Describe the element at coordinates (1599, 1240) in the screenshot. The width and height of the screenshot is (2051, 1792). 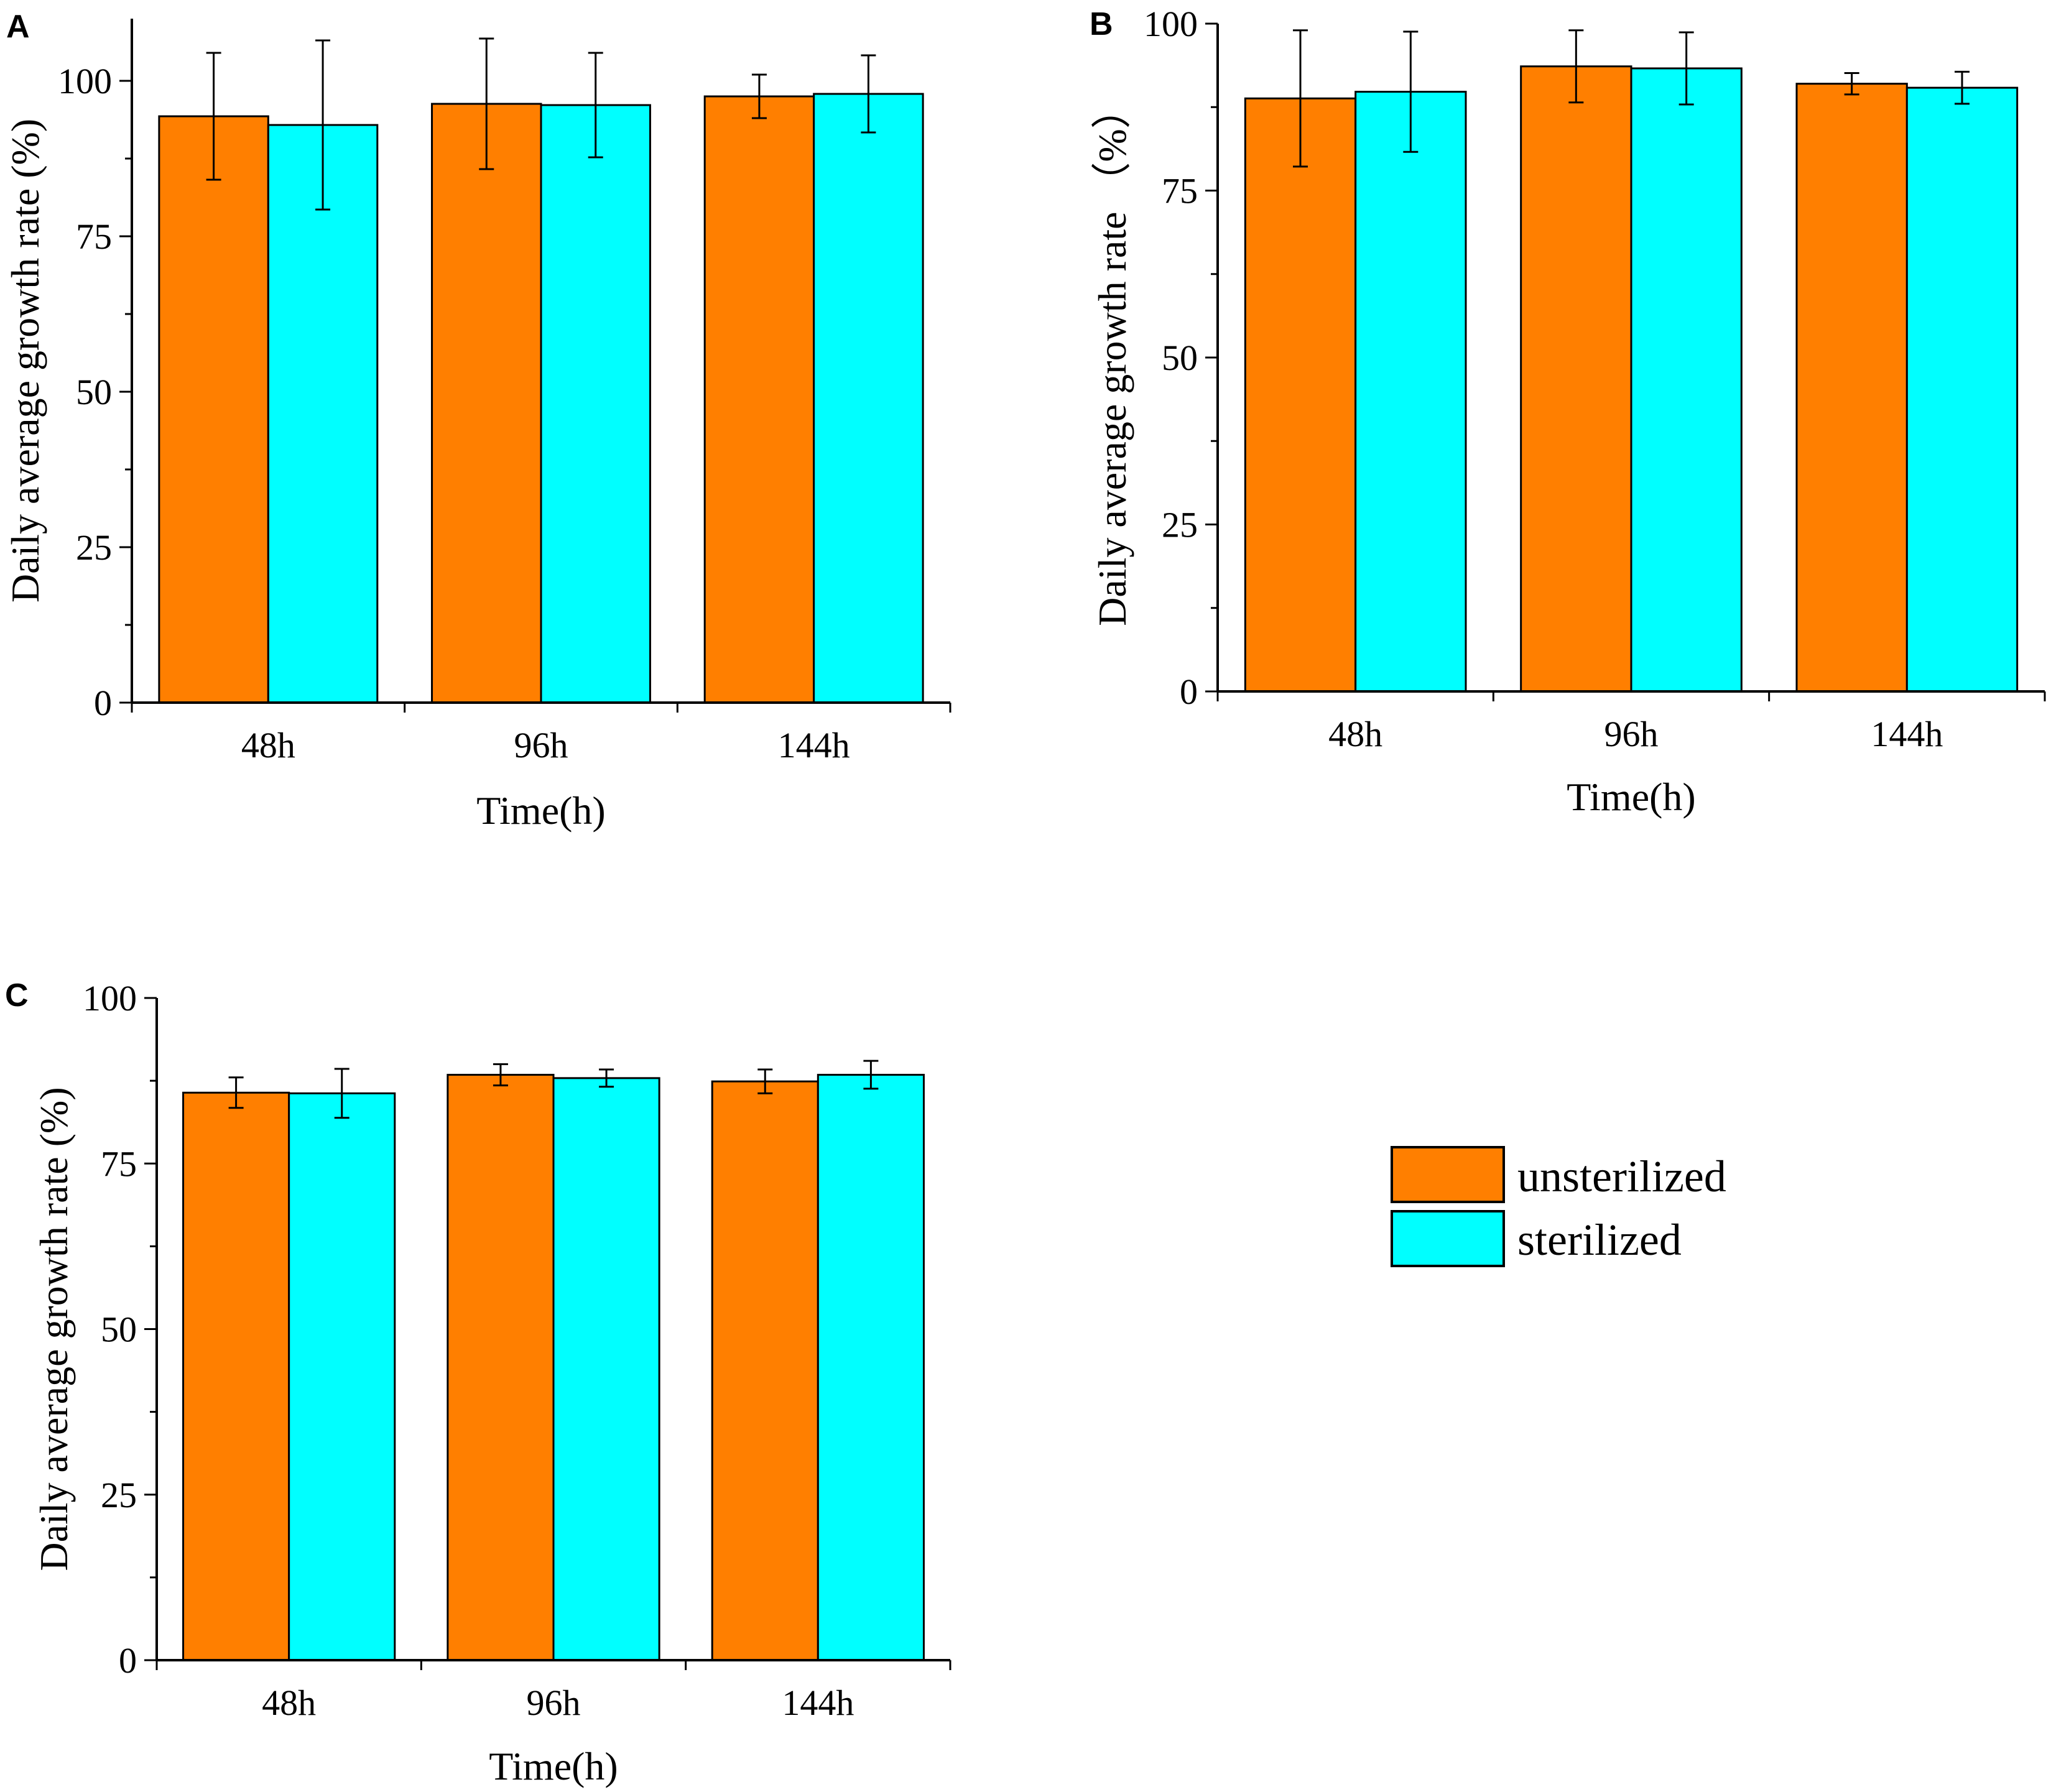
I see `legend-label-sterilized: sterilized` at that location.